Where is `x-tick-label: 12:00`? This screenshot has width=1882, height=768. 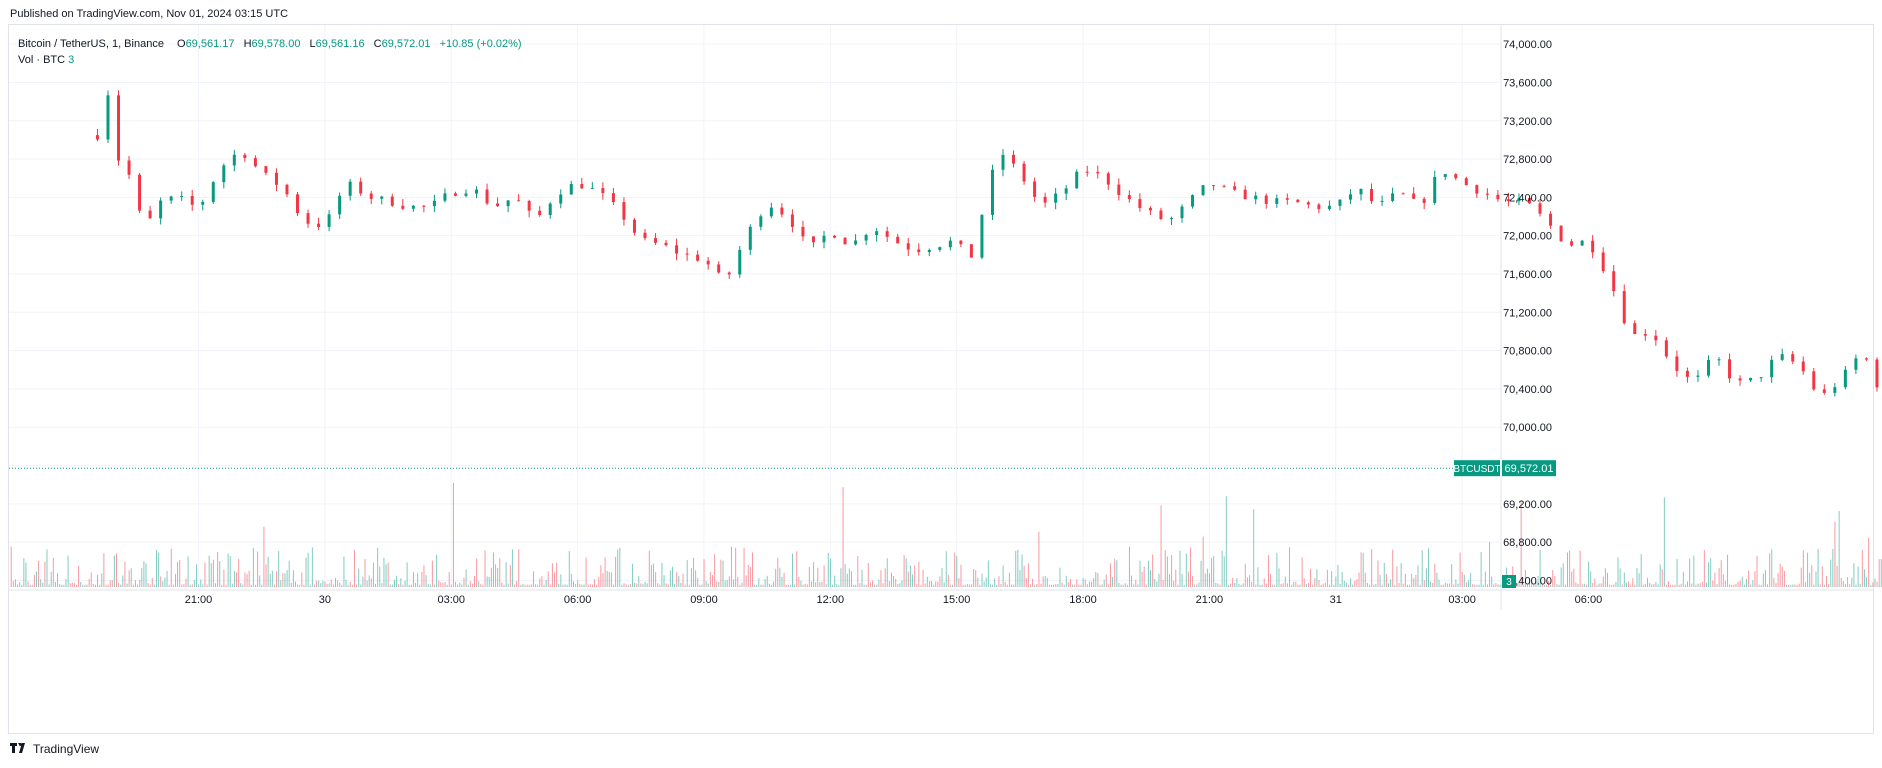
x-tick-label: 12:00 is located at coordinates (831, 600).